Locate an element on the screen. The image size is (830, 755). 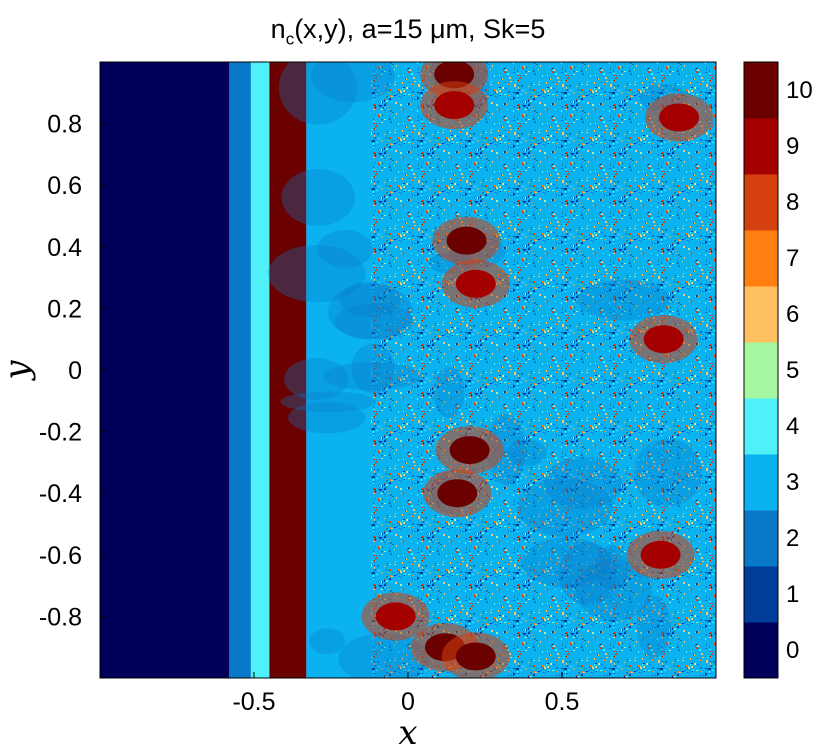
colorbar-label: 9 is located at coordinates (792, 146).